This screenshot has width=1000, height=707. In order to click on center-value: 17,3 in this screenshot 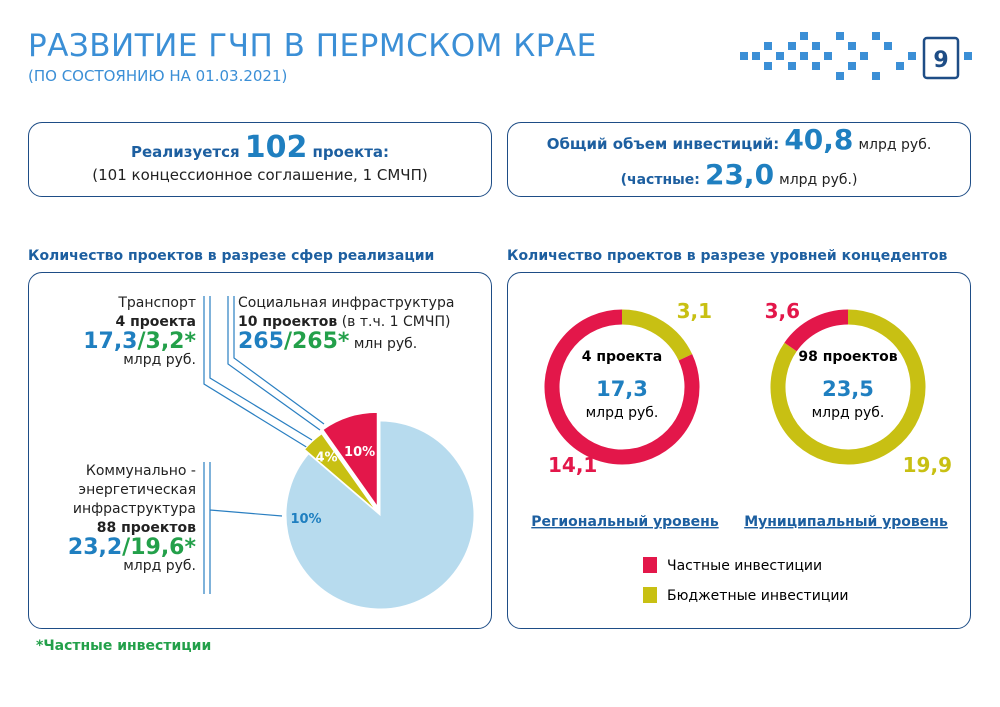, I will do `click(622, 389)`.